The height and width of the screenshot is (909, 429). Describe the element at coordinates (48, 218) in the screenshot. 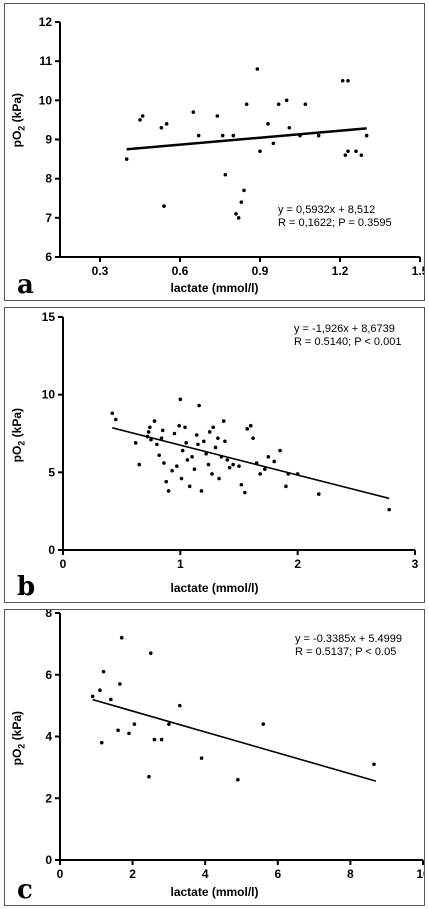

I see `y-tick-label-a: 7` at that location.